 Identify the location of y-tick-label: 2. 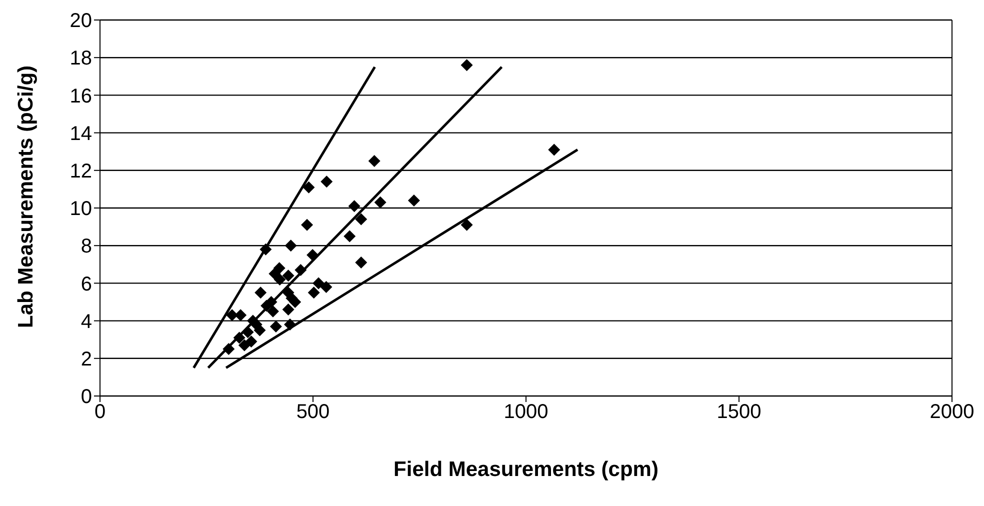
(86, 359).